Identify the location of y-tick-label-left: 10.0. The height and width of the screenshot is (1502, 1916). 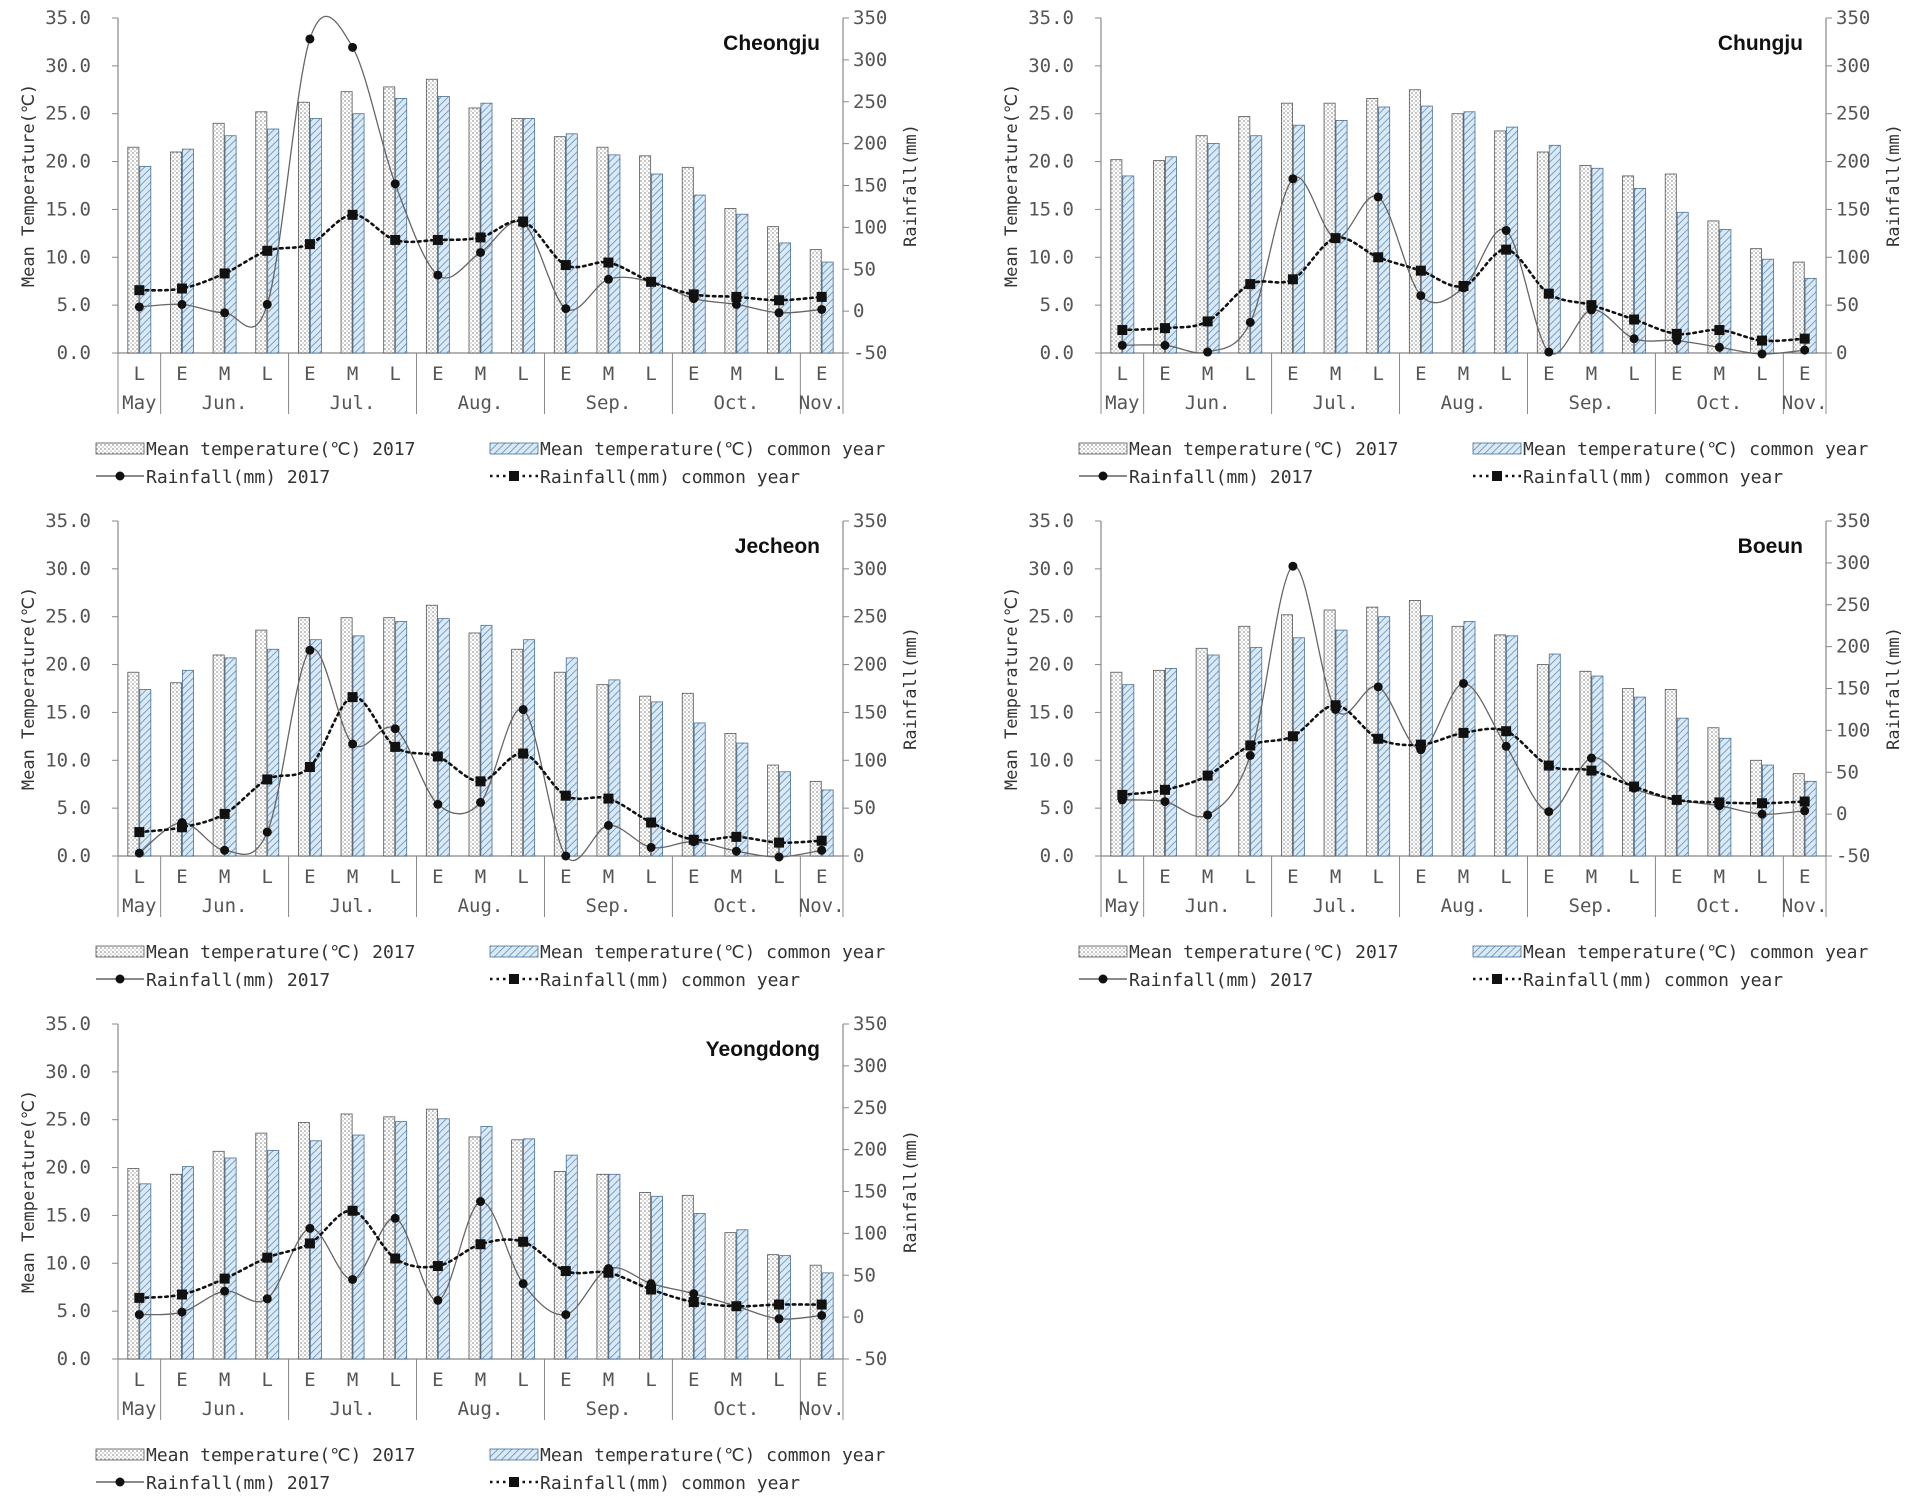
(68, 1263).